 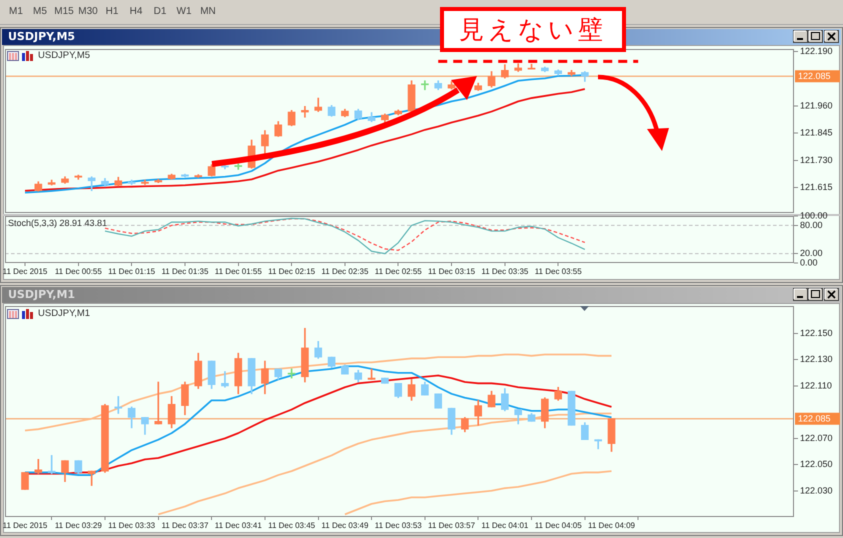 What do you see at coordinates (816, 133) in the screenshot?
I see `y-tick-label: 121.845` at bounding box center [816, 133].